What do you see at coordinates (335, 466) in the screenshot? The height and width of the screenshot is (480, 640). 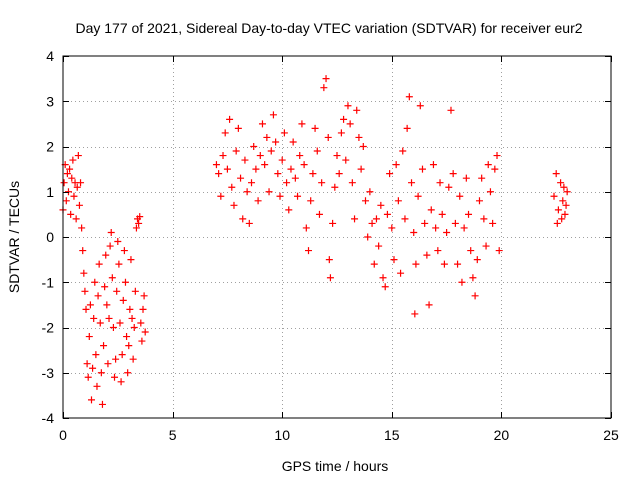 I see `x-axis-label: GPS time / hours` at bounding box center [335, 466].